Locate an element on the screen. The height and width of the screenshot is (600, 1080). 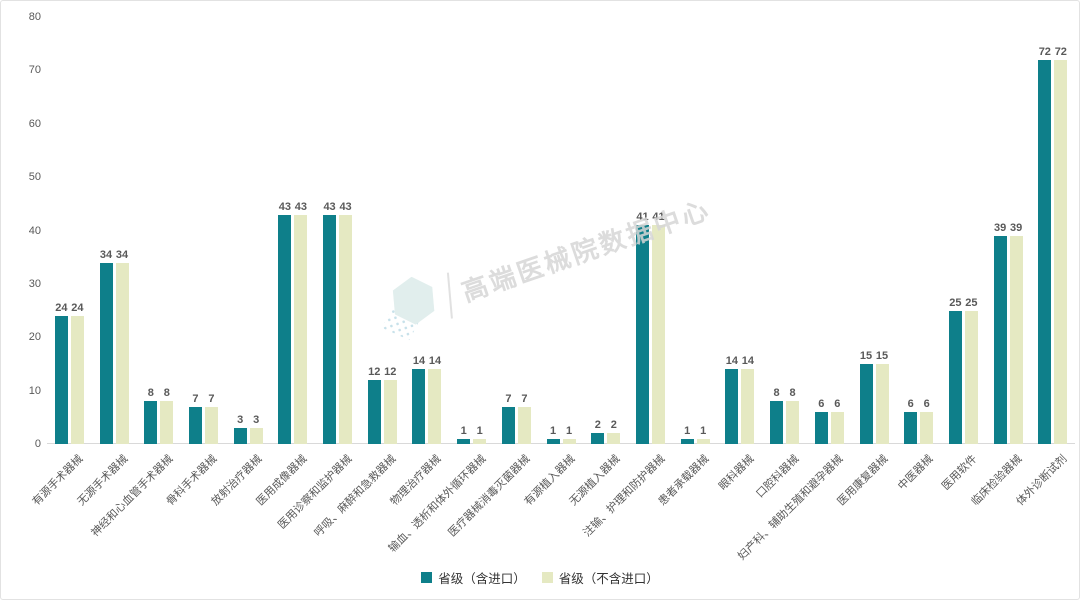
bar-group: 2 2 无源植入器械 is located at coordinates (597, 262).